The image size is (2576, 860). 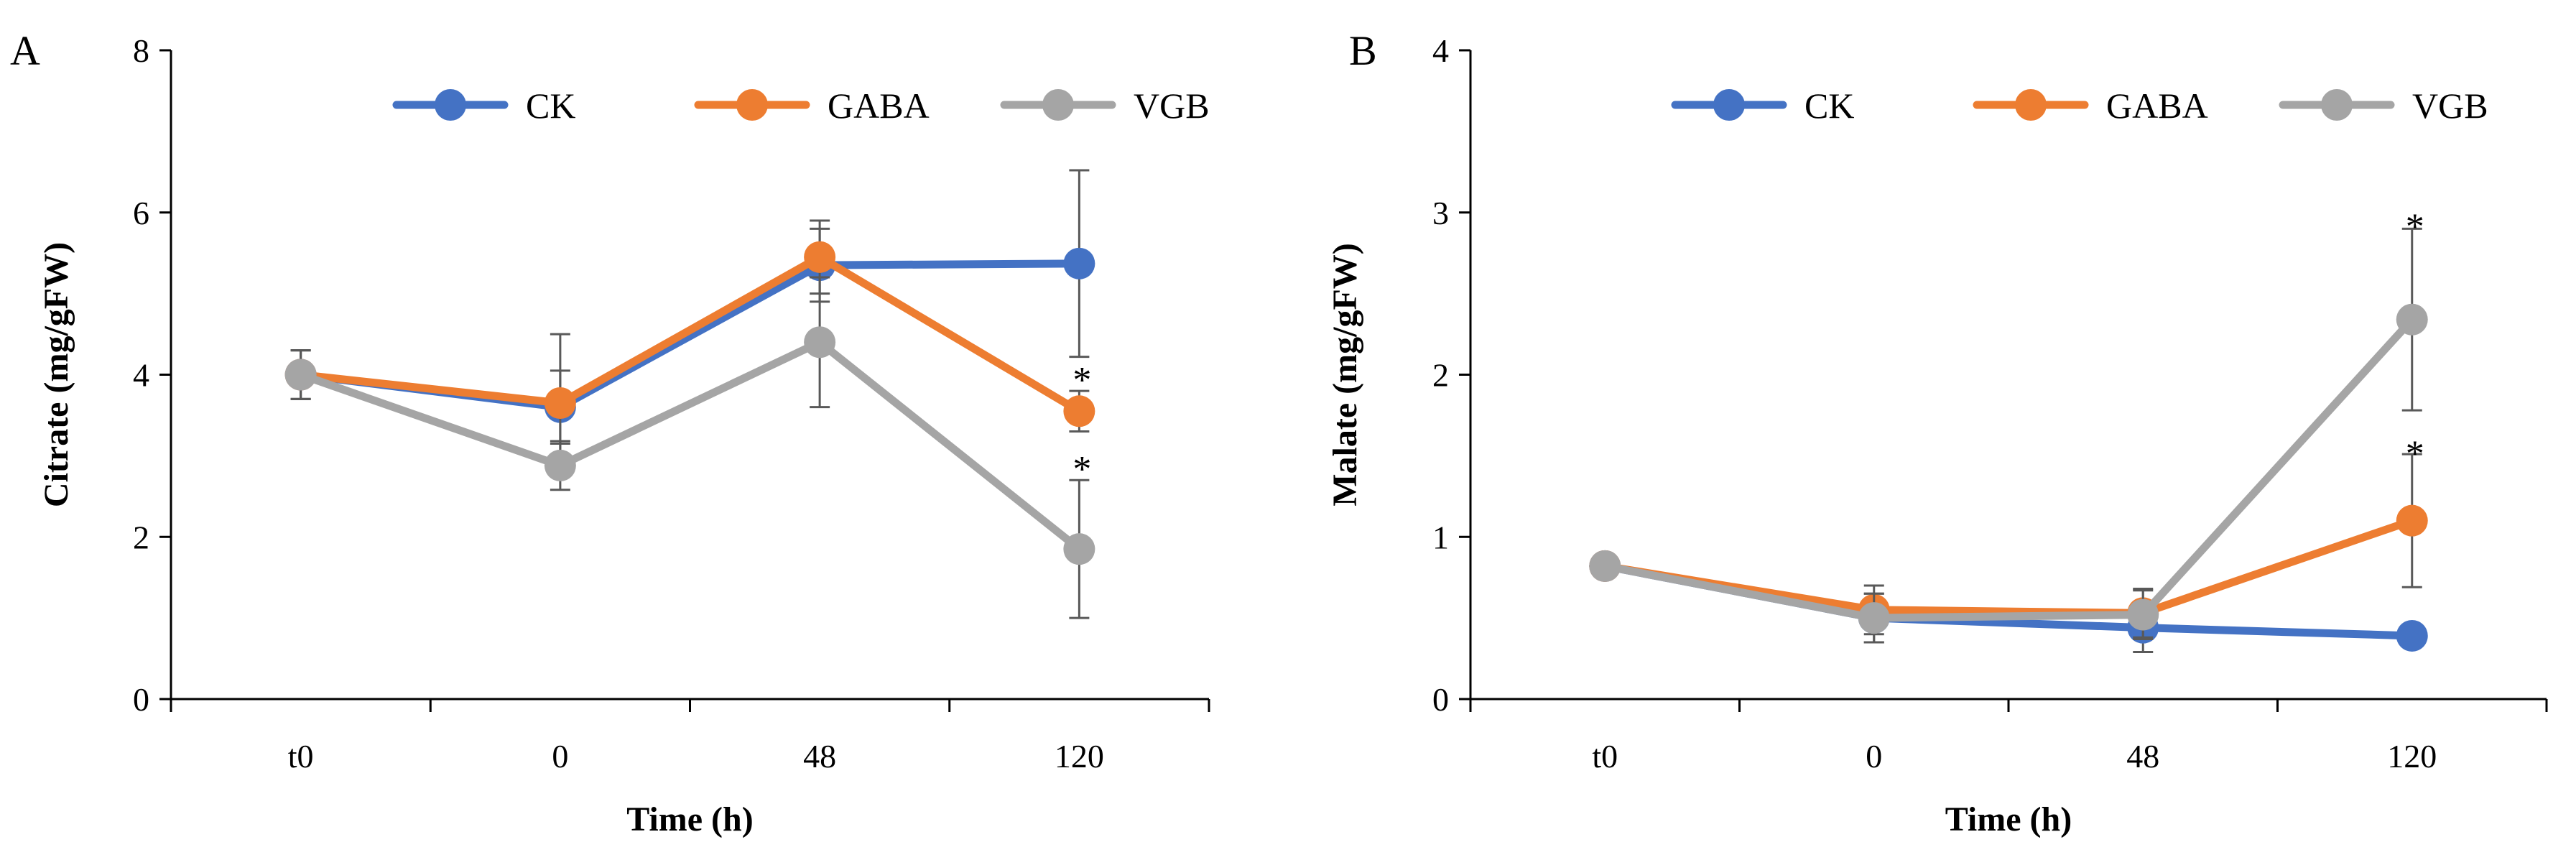 What do you see at coordinates (1363, 50) in the screenshot?
I see `panel-label: B` at bounding box center [1363, 50].